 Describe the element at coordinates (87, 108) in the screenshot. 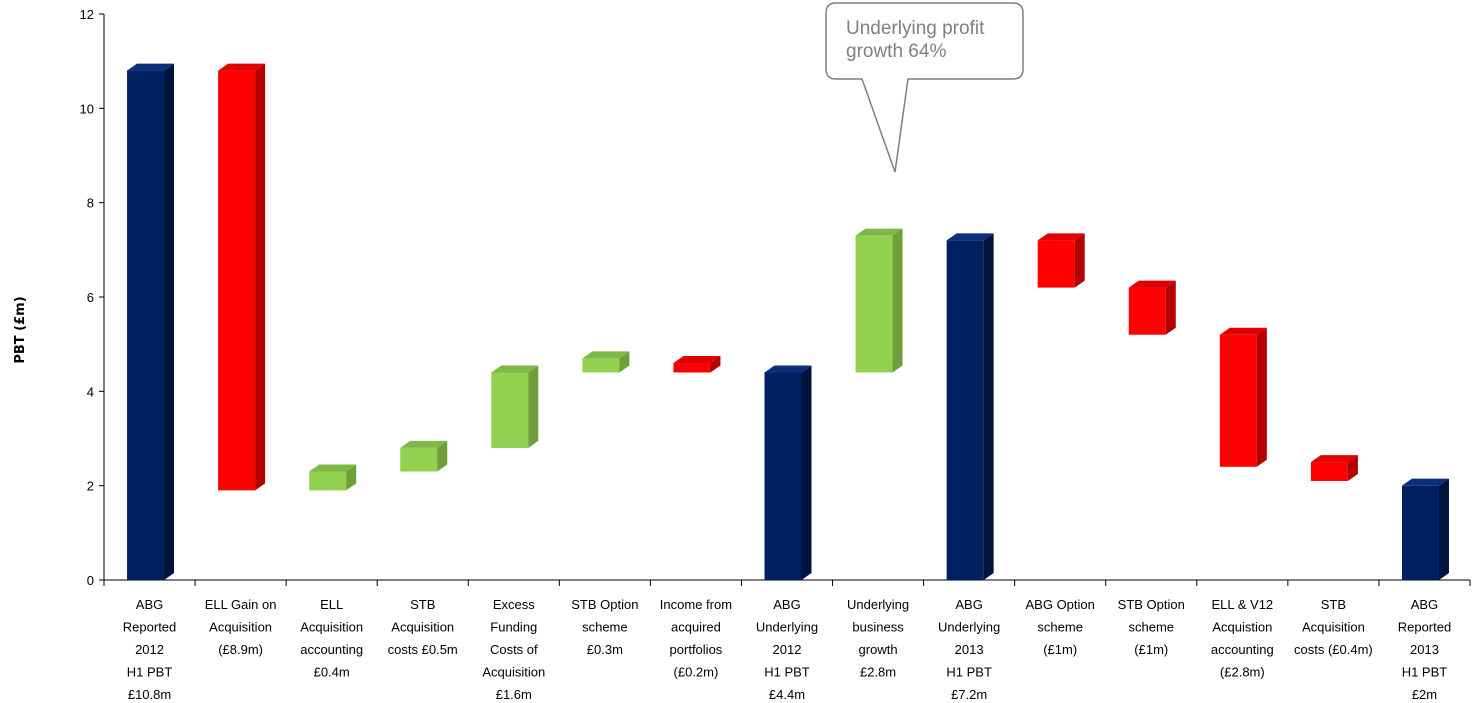

I see `y-tick-label: 10` at that location.